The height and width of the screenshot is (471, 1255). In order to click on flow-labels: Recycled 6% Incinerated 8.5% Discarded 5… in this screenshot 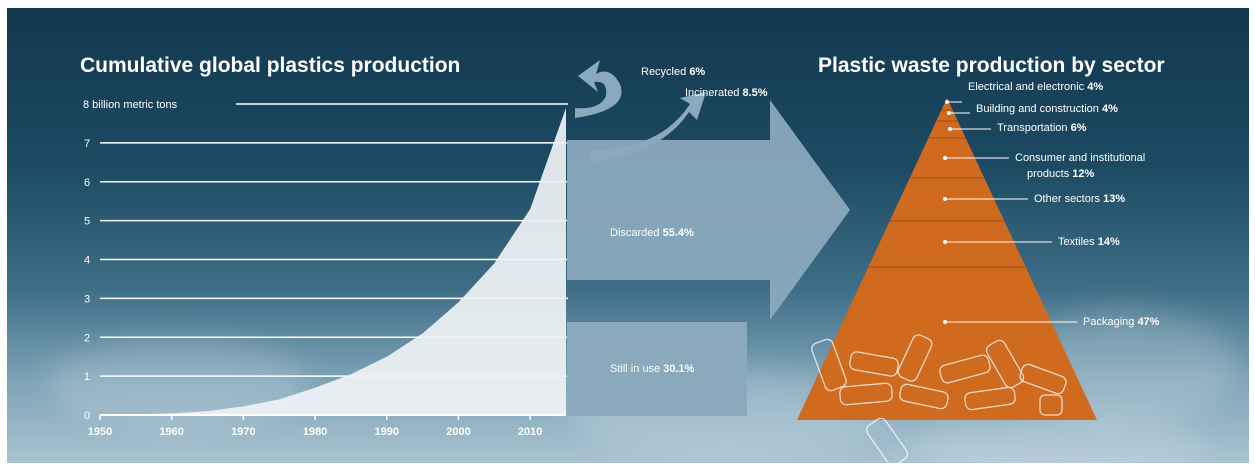, I will do `click(689, 220)`.